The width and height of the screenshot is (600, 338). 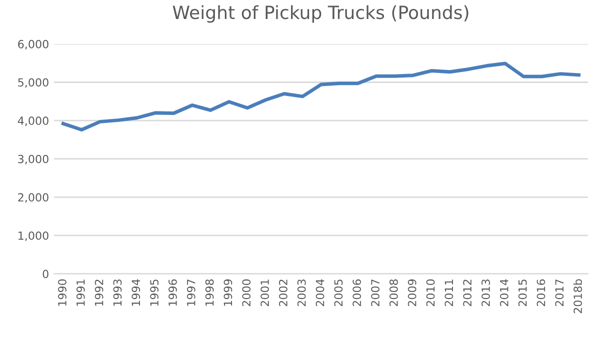 What do you see at coordinates (320, 14) in the screenshot?
I see `chart-title: Weight of Pickup Trucks (Pounds)` at bounding box center [320, 14].